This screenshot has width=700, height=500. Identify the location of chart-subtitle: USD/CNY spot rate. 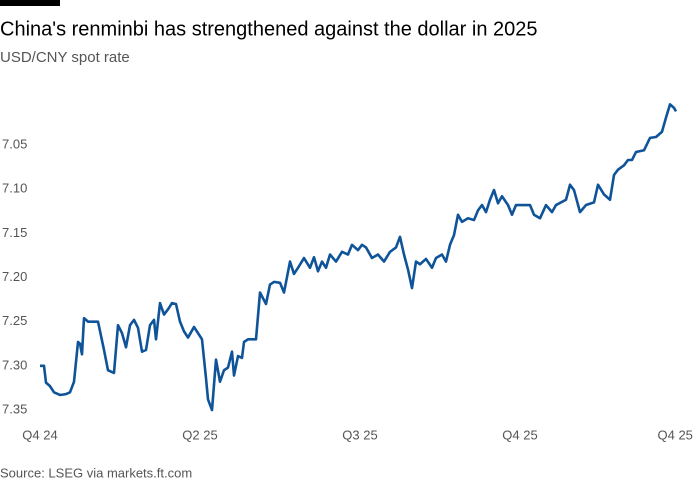
(65, 57).